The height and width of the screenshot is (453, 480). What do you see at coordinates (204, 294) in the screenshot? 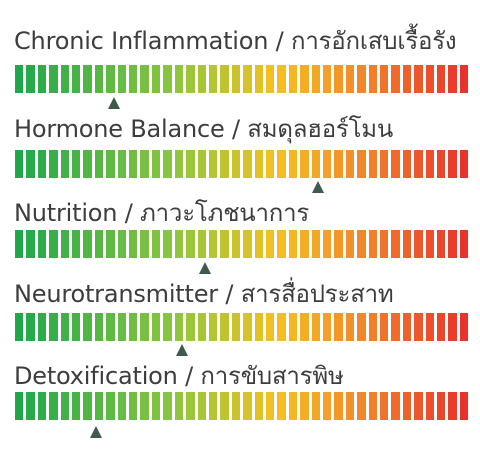
I see `gauge-label-neurotransmitter: Neurotransmitter / สารสื่อประสาท` at bounding box center [204, 294].